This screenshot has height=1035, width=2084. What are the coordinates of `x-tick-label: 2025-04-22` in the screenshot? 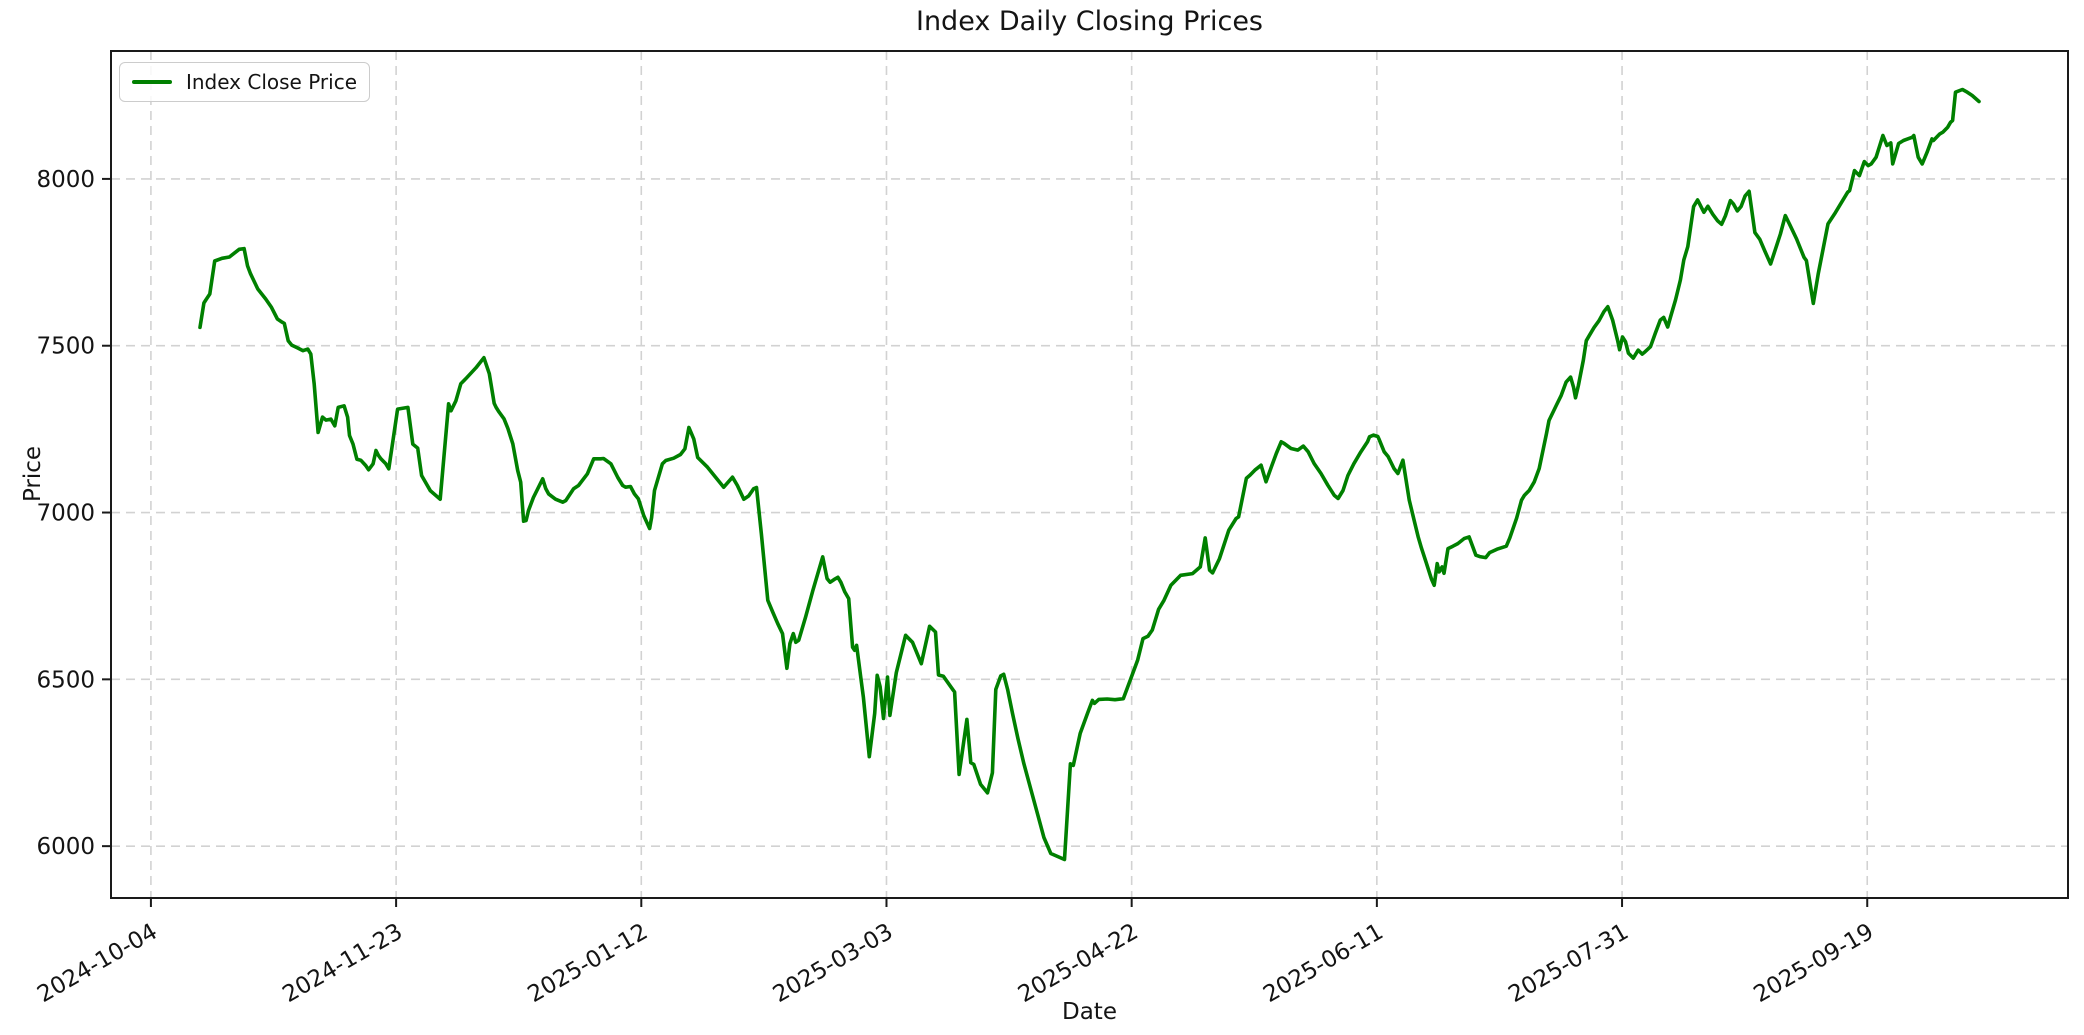 It's located at (1078, 963).